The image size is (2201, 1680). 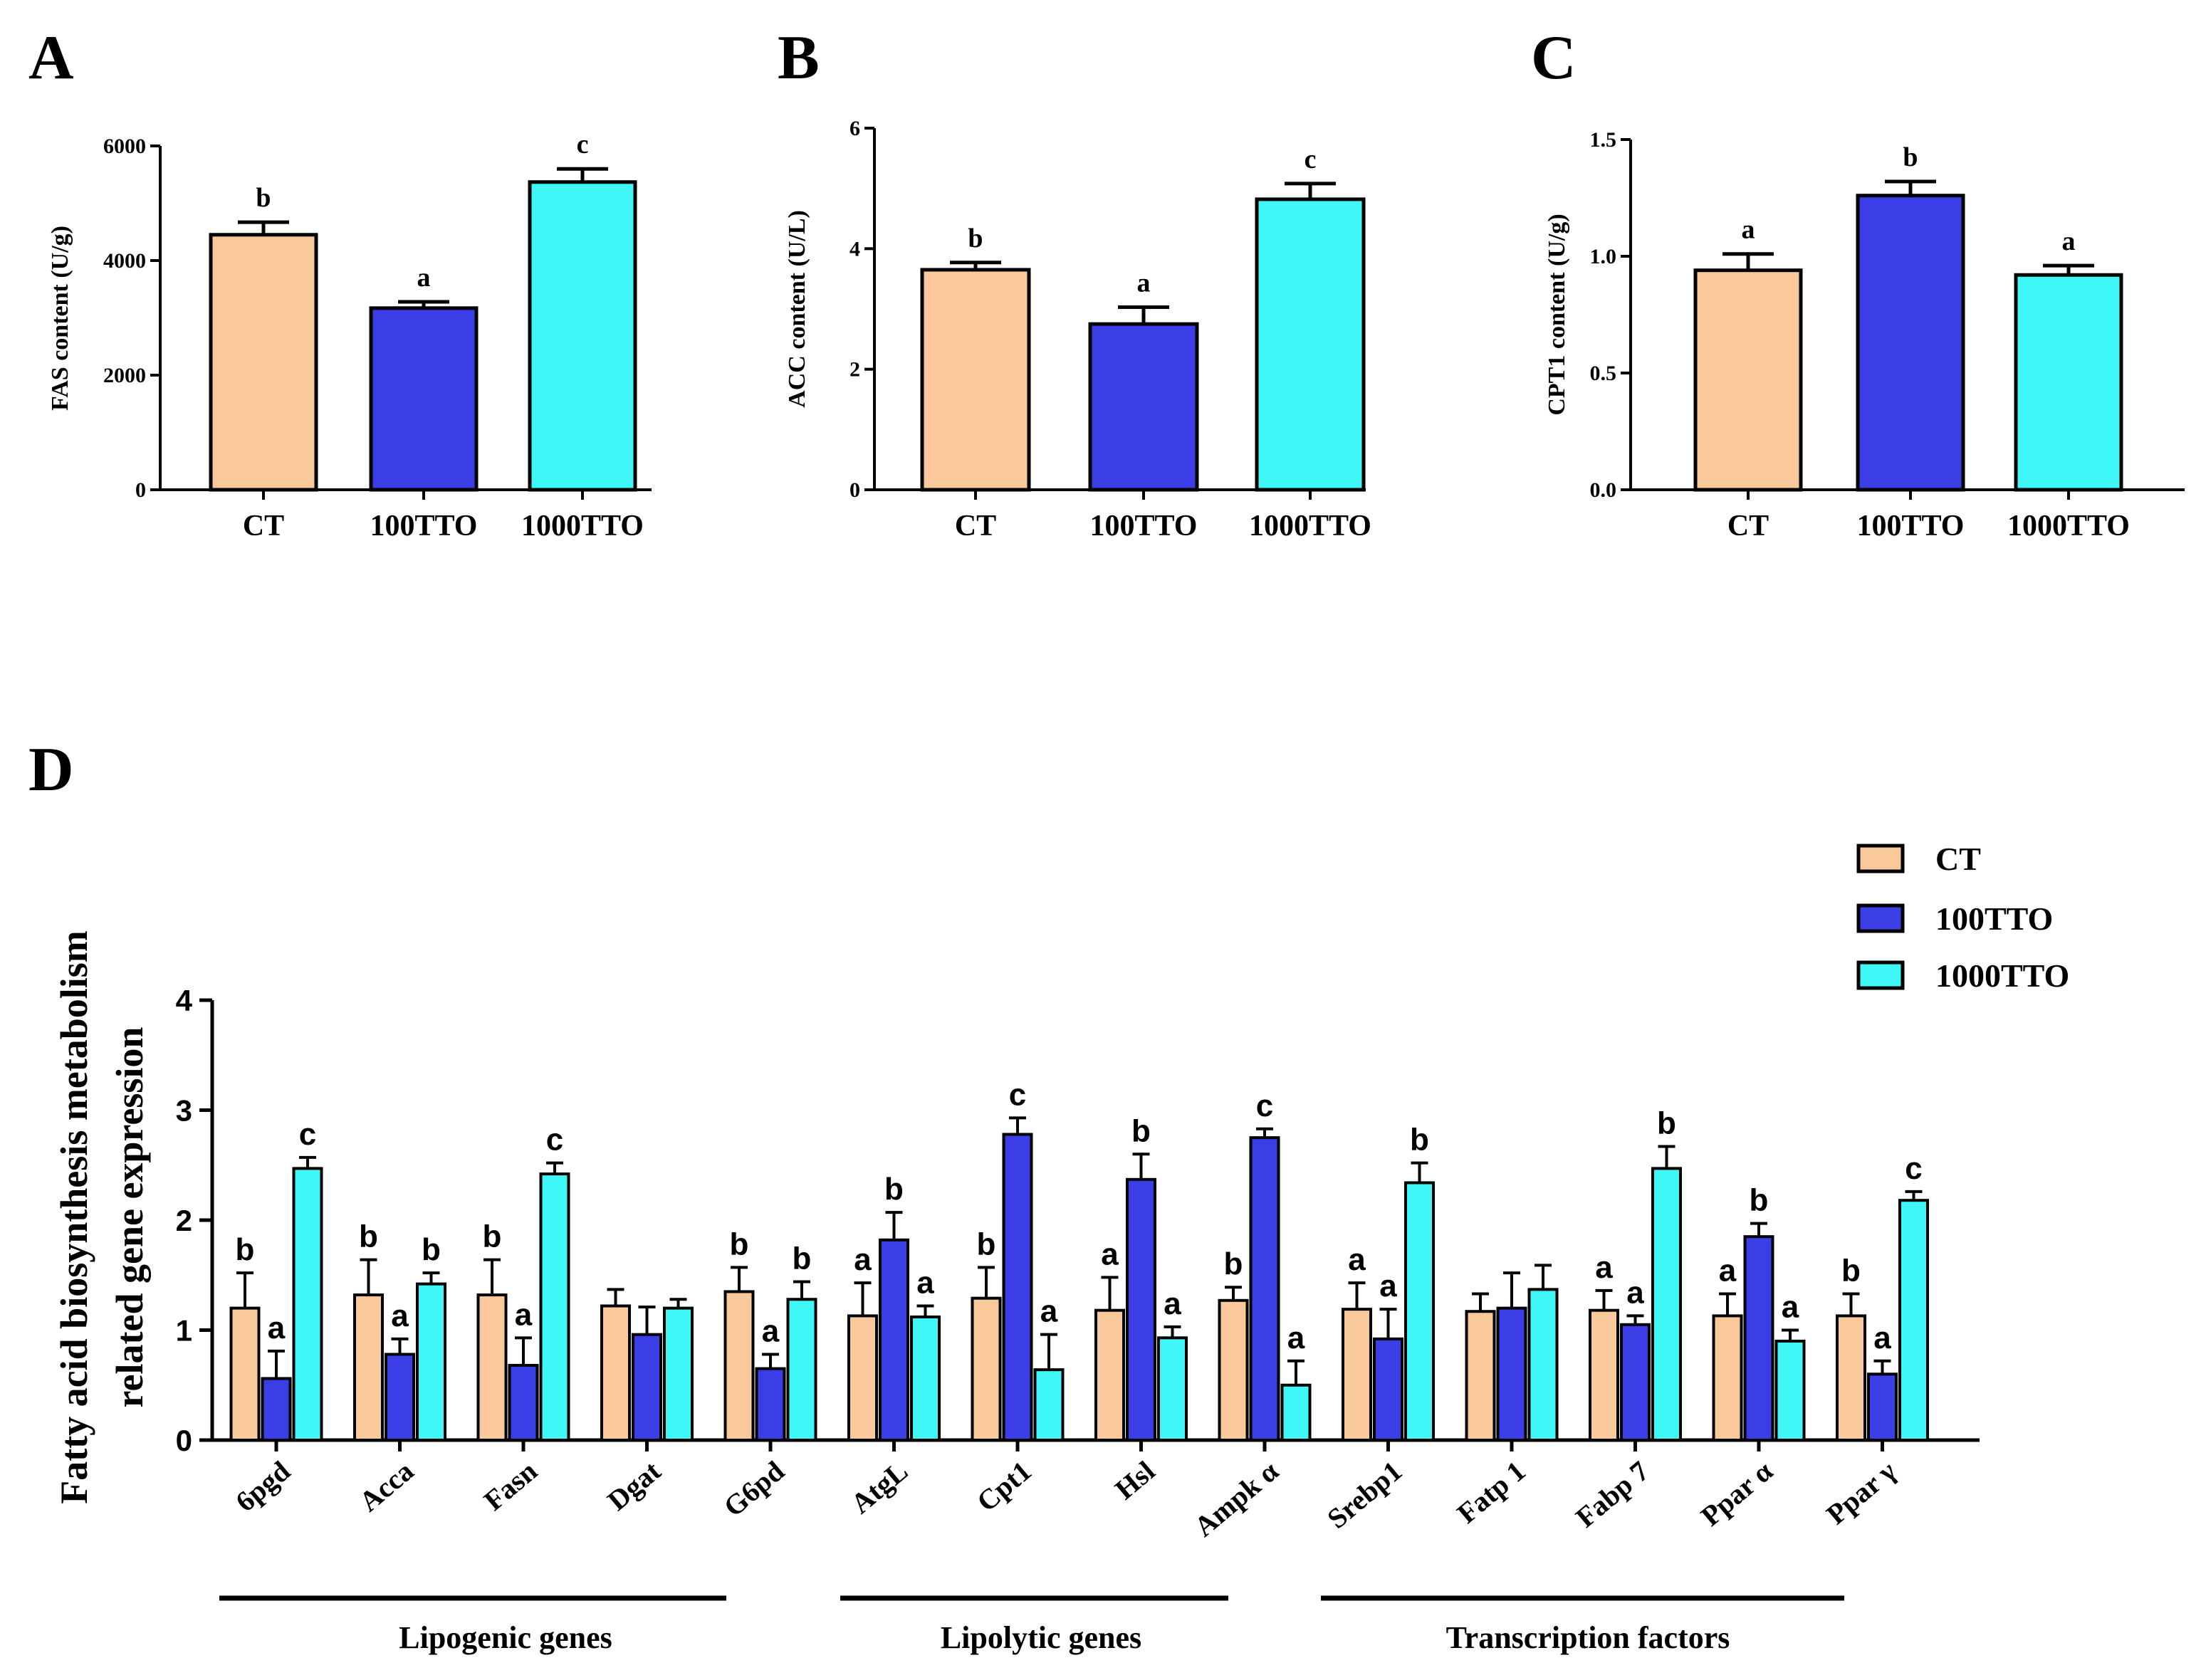 I want to click on panel-b-letter: B, so click(x=799, y=58).